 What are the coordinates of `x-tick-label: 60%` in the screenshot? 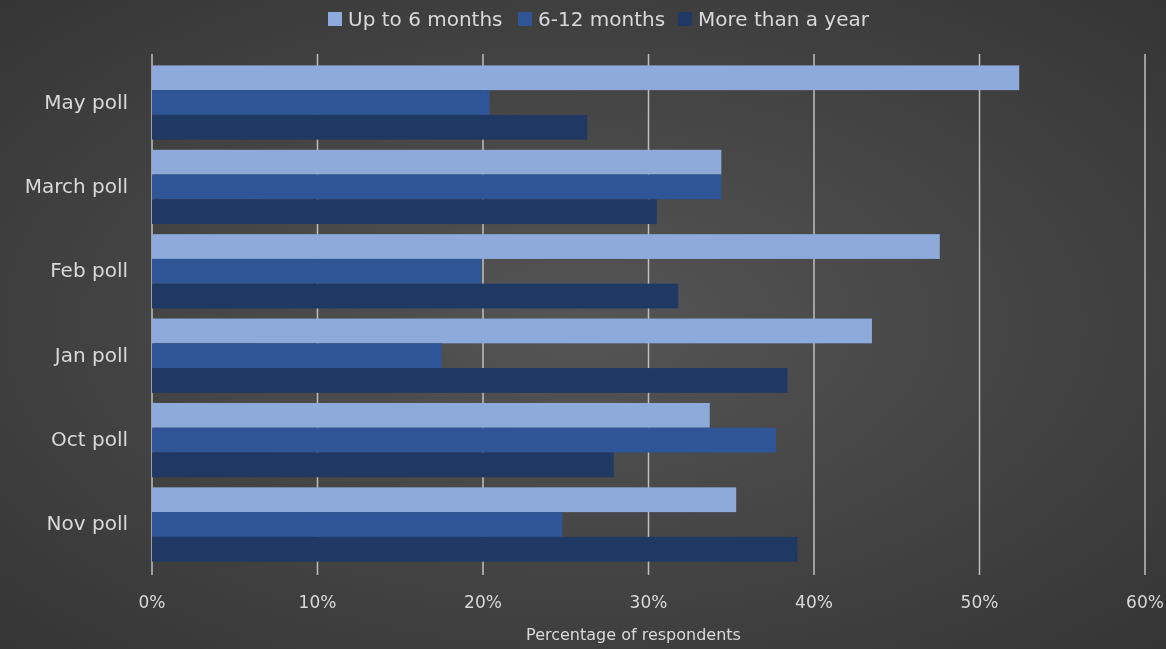 It's located at (1145, 602).